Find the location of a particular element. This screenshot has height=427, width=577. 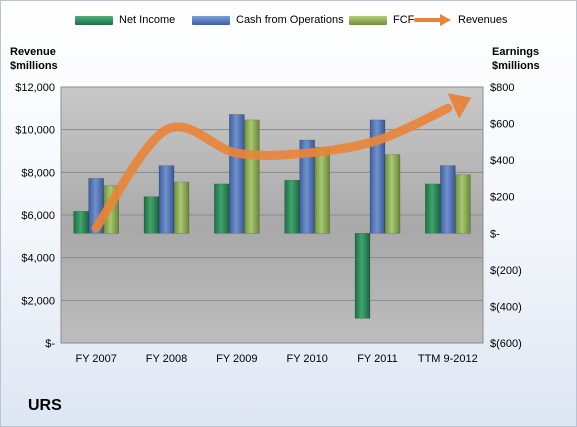

right-tick-label: $(600) is located at coordinates (506, 344).